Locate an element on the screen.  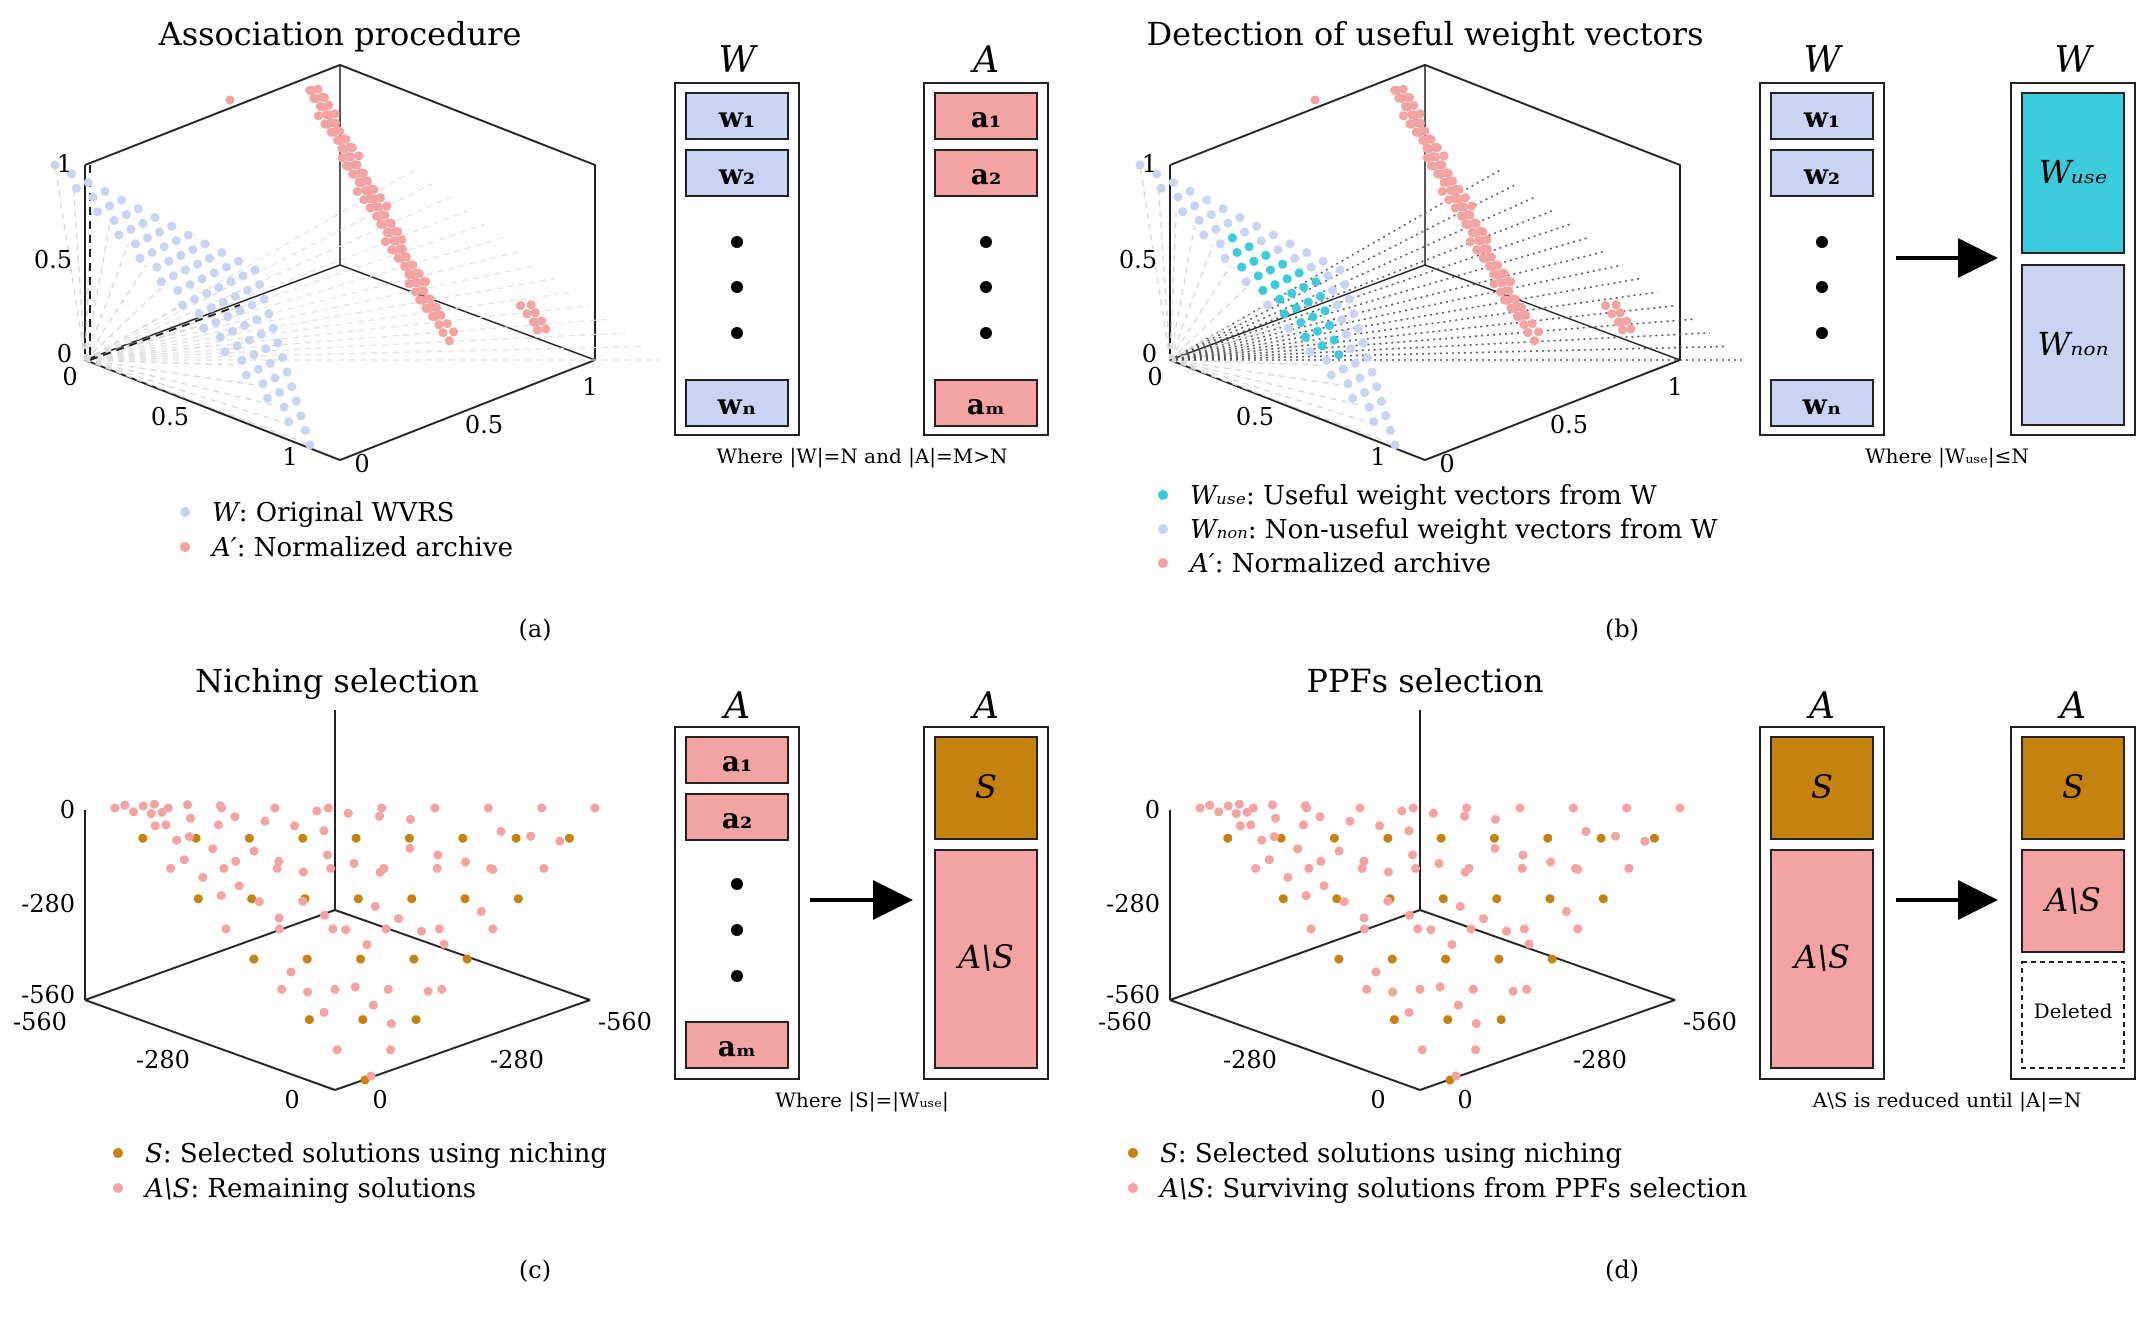
plot-b-points is located at coordinates (1385, 267).